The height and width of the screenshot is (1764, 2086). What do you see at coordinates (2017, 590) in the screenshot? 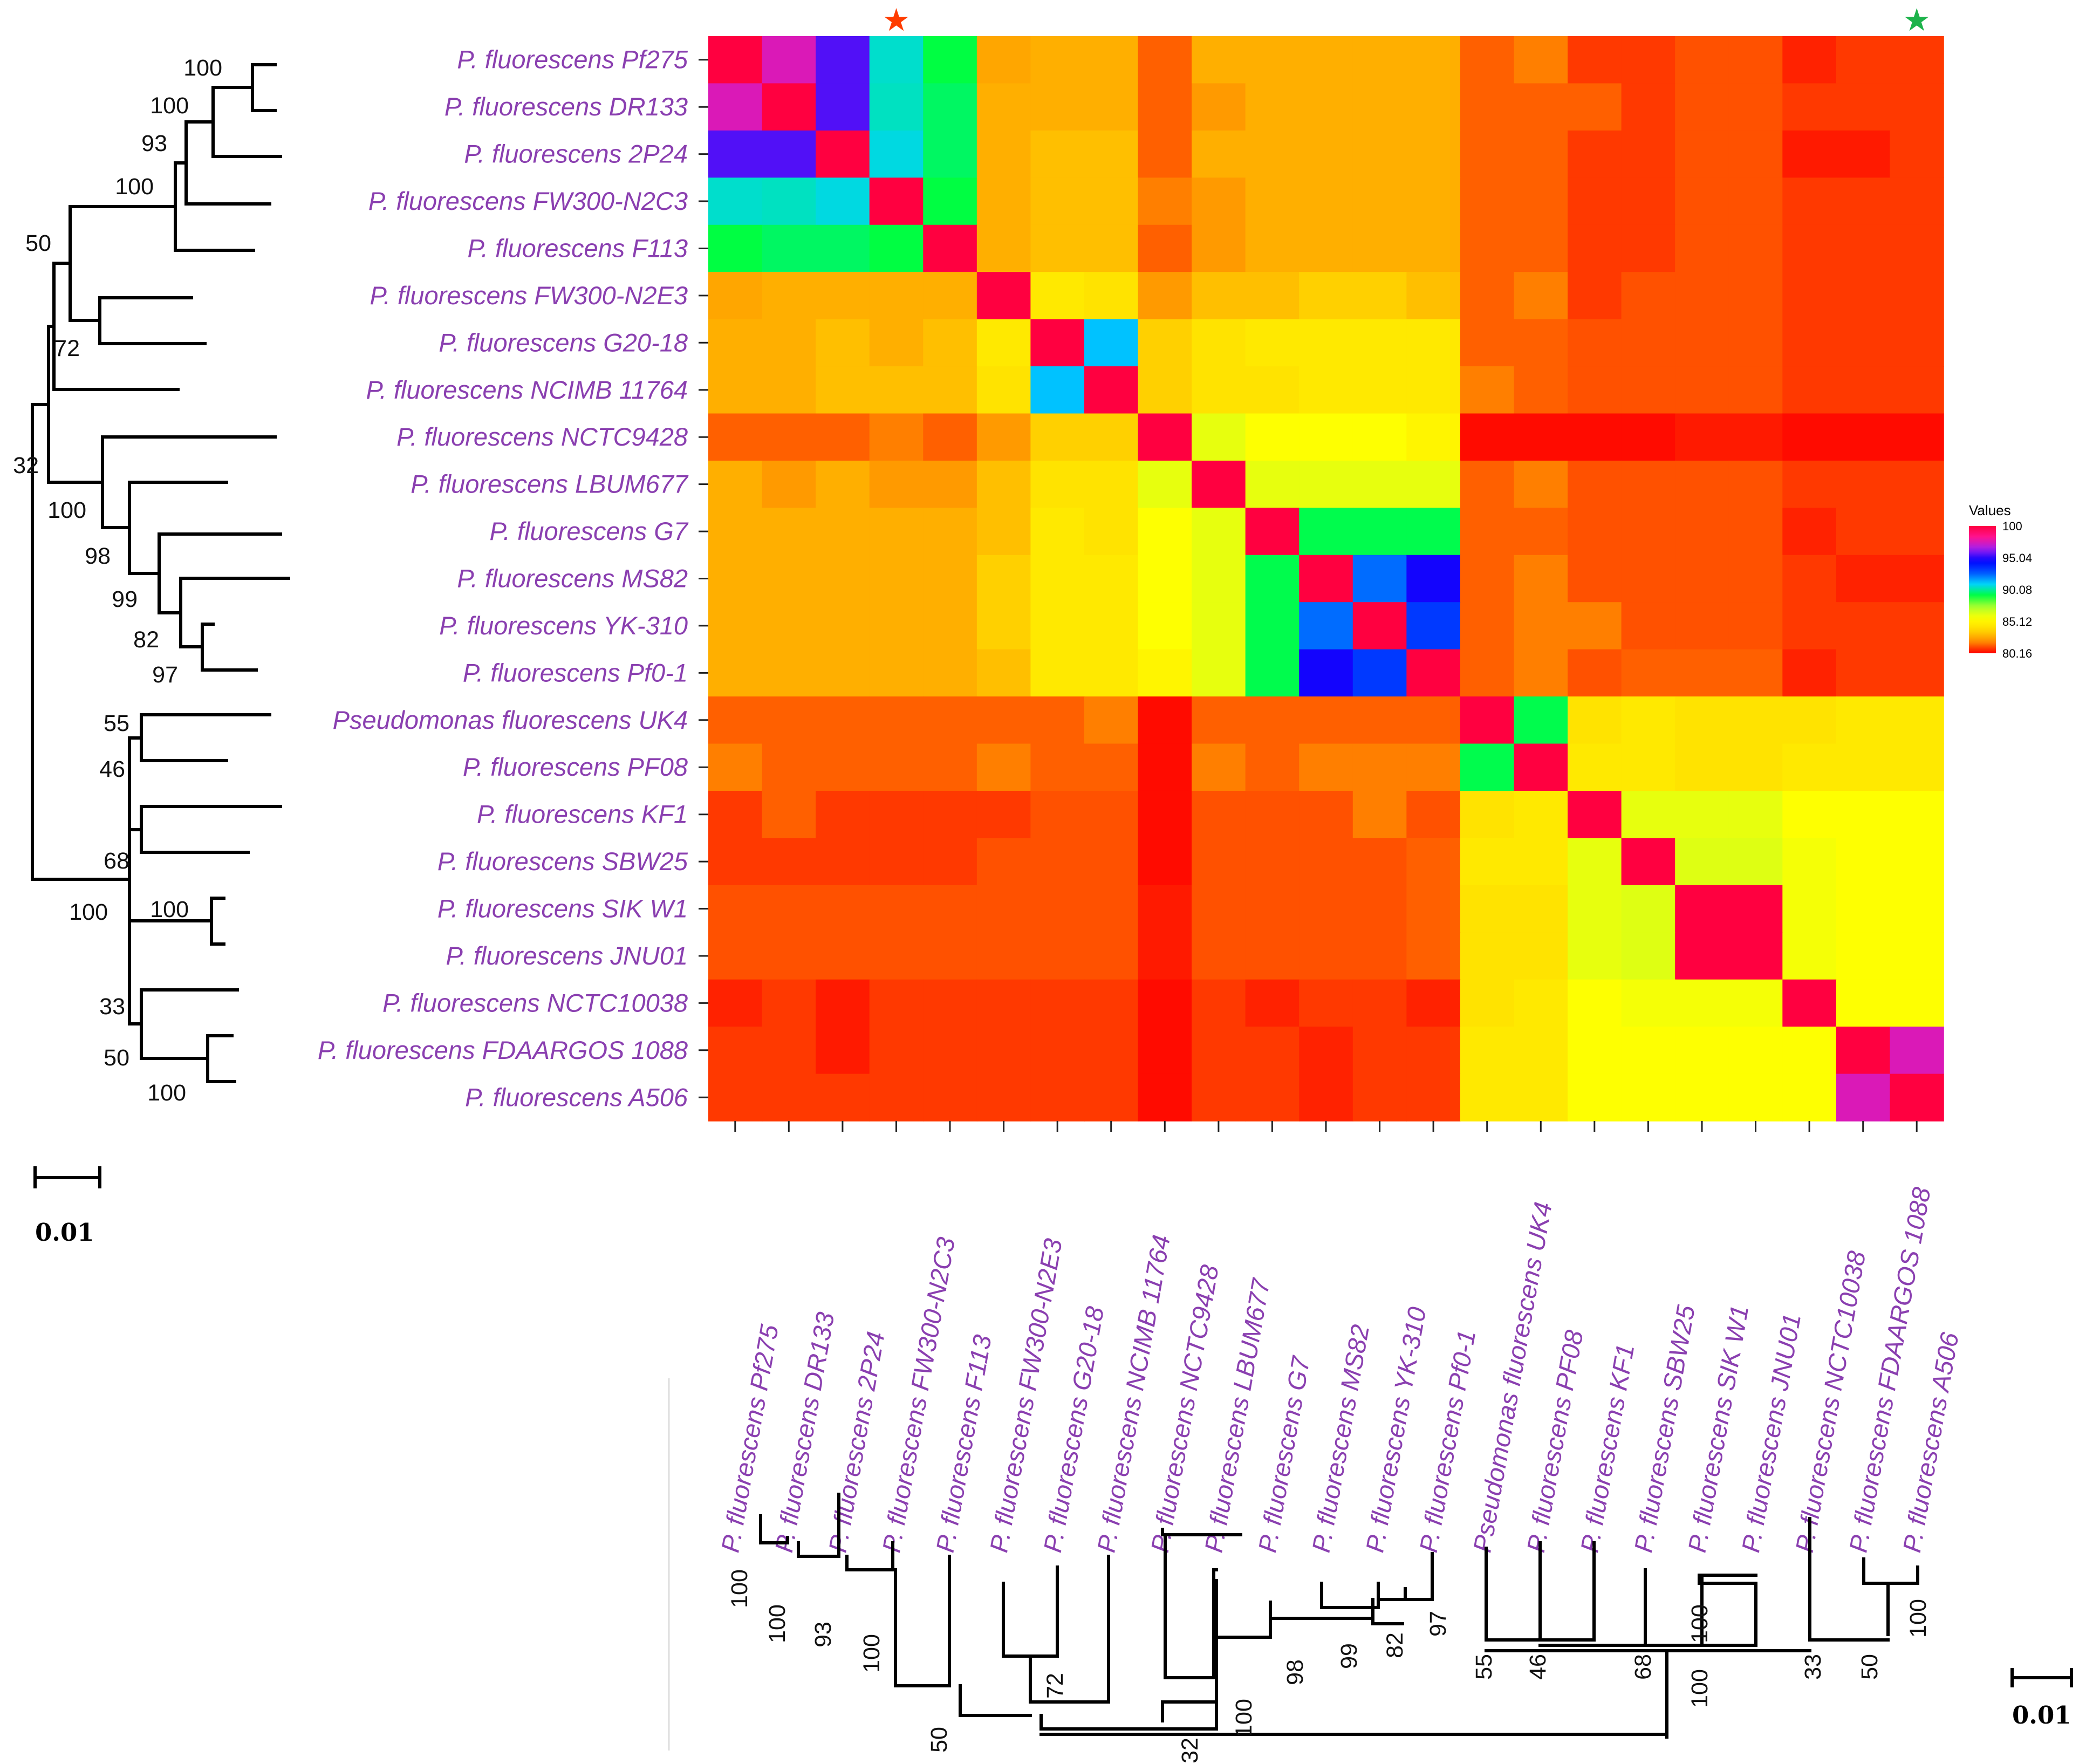
I see `legend-tick-label: 90.08` at bounding box center [2017, 590].